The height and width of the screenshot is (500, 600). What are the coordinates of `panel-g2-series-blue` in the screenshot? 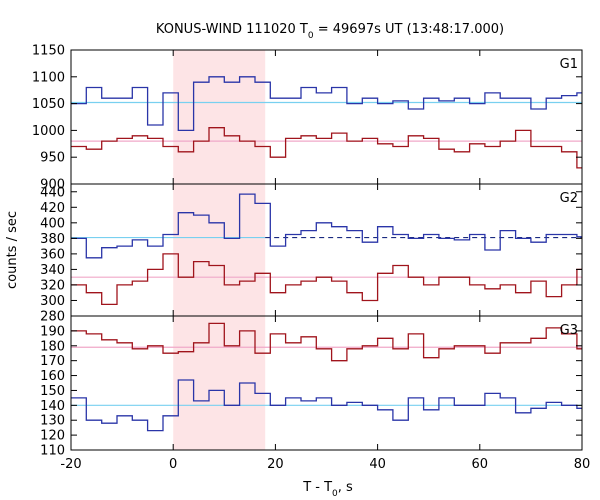 It's located at (326, 226).